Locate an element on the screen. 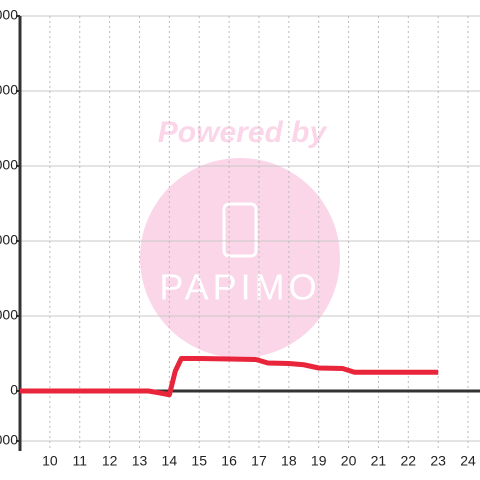  watermark-icon is located at coordinates (240, 230).